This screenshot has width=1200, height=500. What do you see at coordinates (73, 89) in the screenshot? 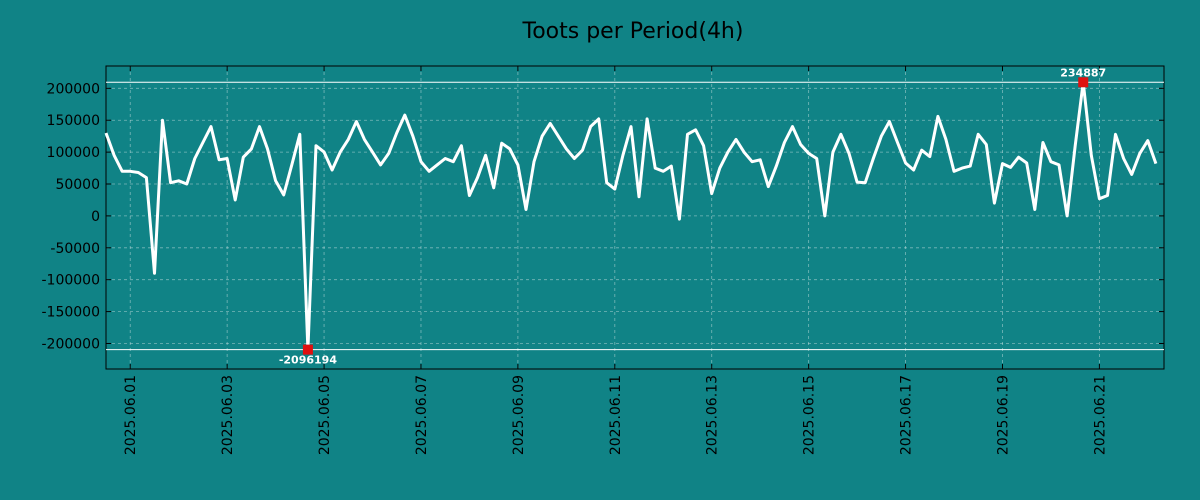
I see `y-tick-label: 200000` at bounding box center [73, 89].